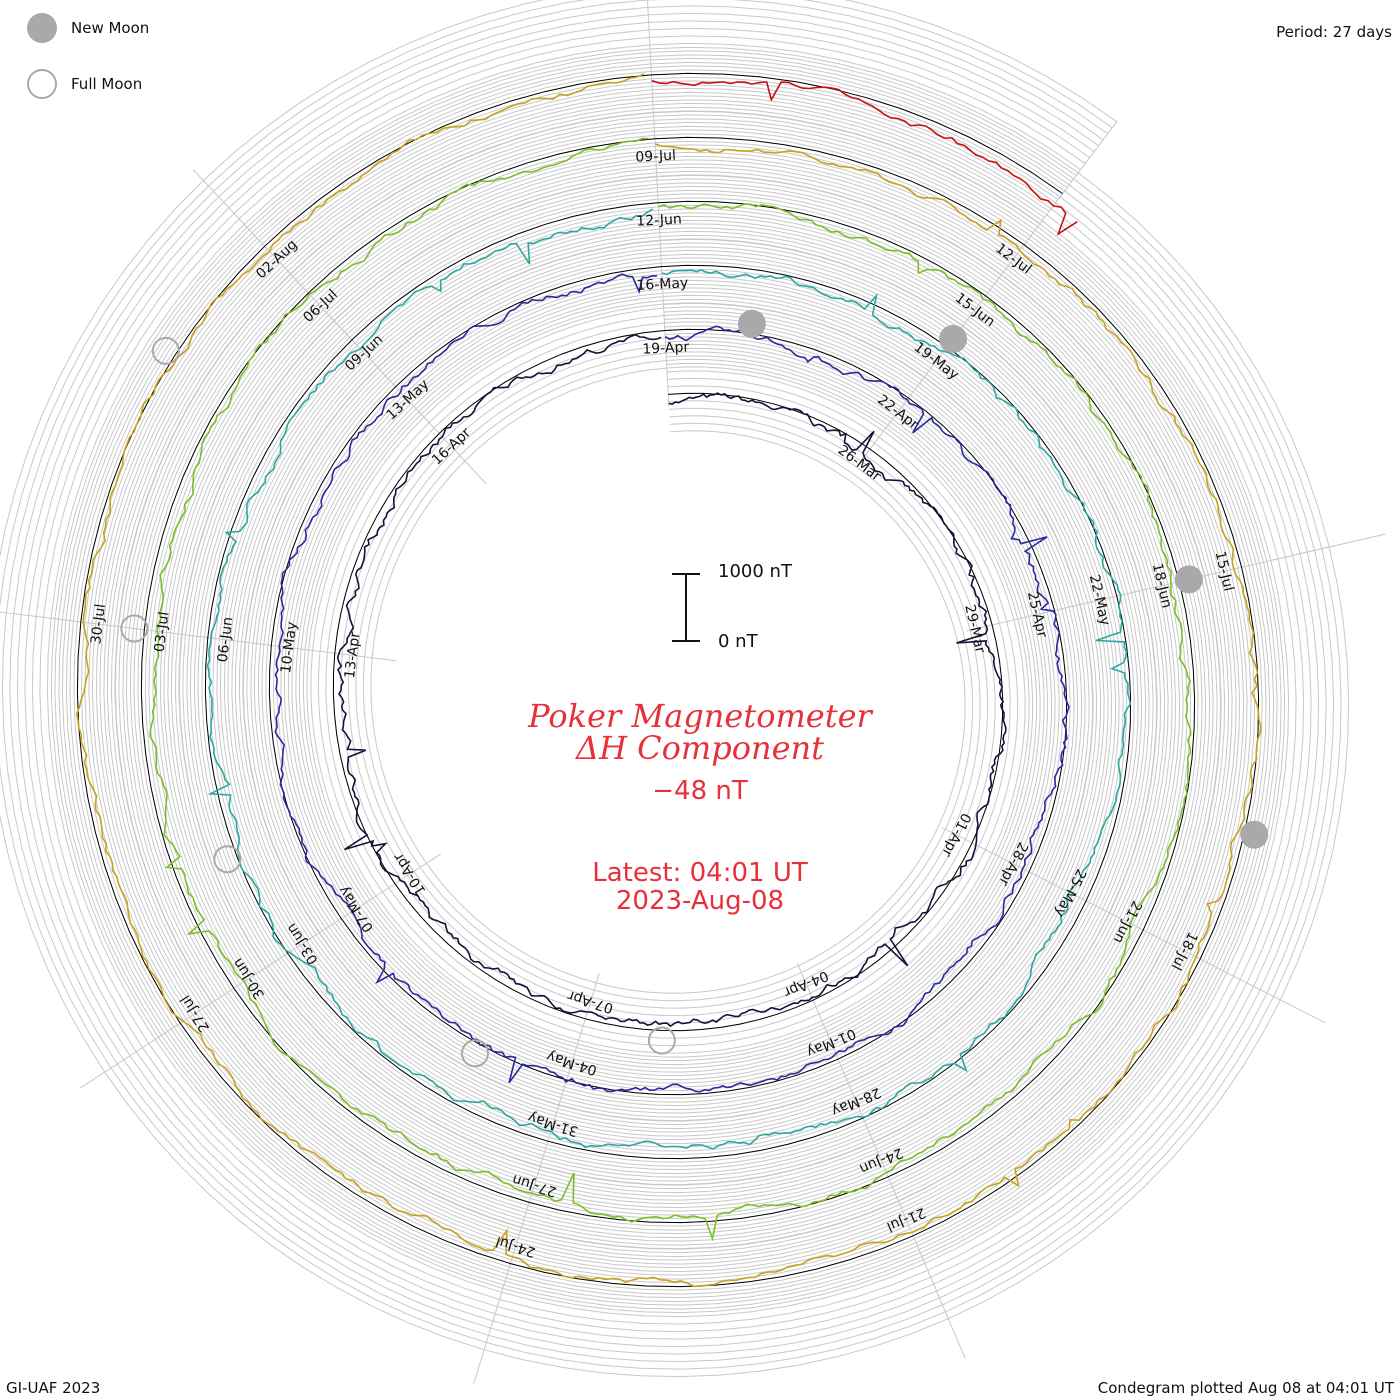 The height and width of the screenshot is (1400, 1400). What do you see at coordinates (353, 655) in the screenshot?
I see `date-label: 13-Apr` at bounding box center [353, 655].